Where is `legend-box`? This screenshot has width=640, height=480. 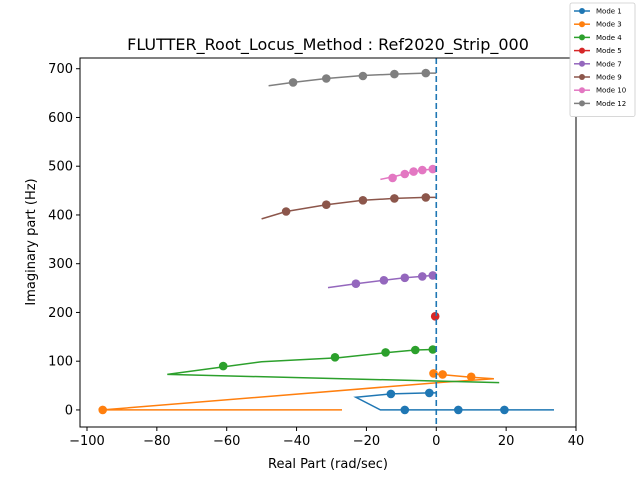
legend-box is located at coordinates (602, 59).